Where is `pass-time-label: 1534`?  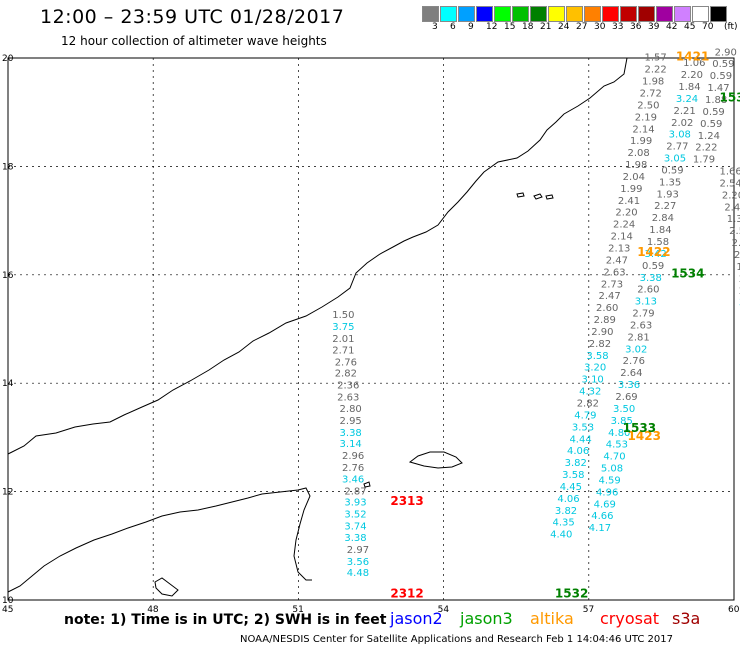 pass-time-label: 1534 is located at coordinates (687, 274).